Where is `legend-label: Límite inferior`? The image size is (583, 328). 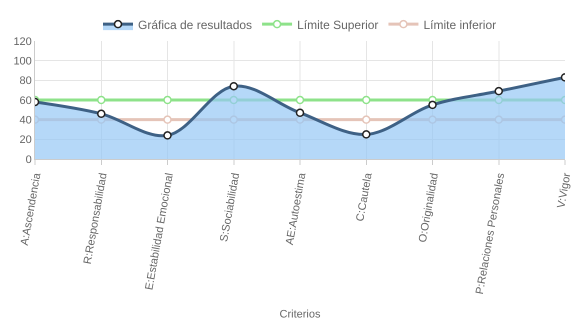
legend-label: Límite inferior is located at coordinates (459, 25).